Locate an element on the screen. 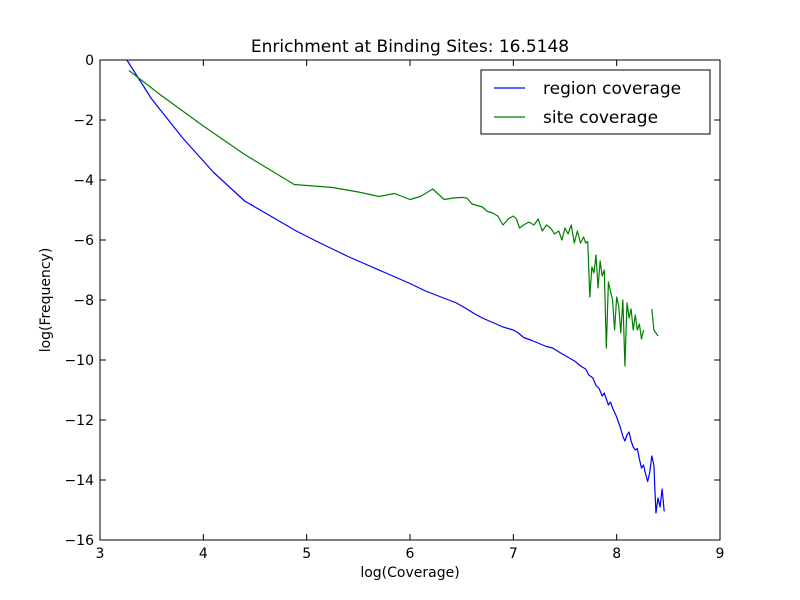 This screenshot has width=800, height=600. x-tick-label: 5 is located at coordinates (306, 554).